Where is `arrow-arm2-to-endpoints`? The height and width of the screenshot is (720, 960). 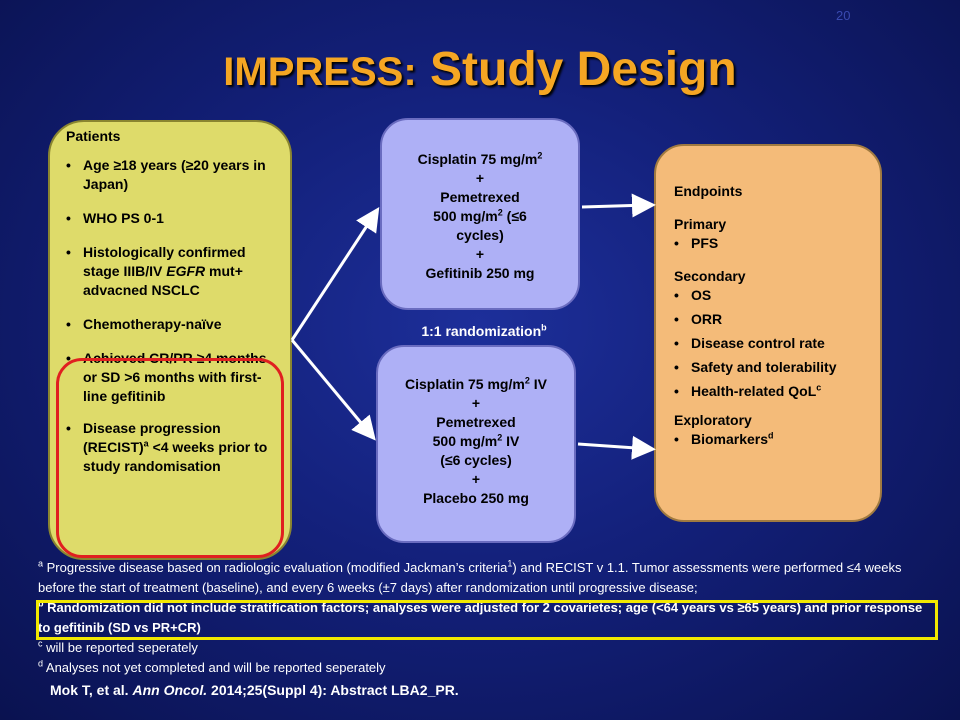
arrow-arm2-to-endpoints is located at coordinates (616, 447).